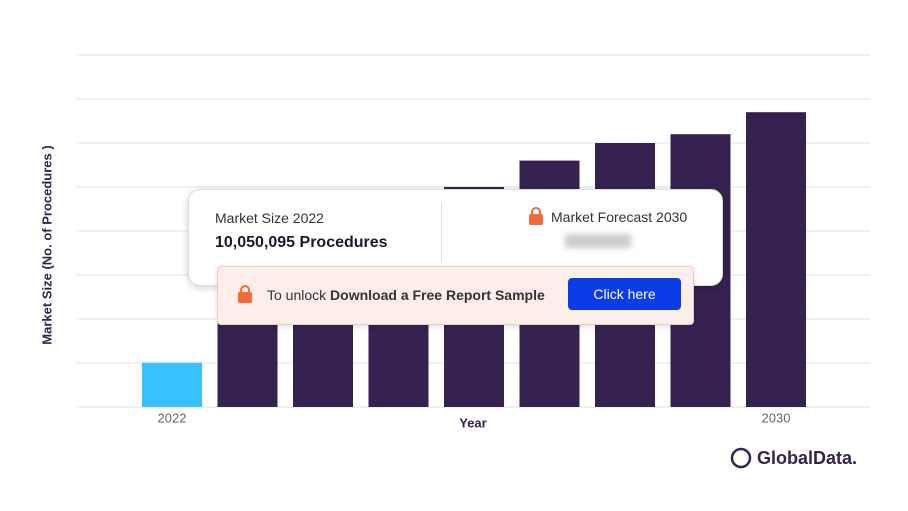 The width and height of the screenshot is (908, 511). Describe the element at coordinates (437, 295) in the screenshot. I see `unlock-text: Download a Free Report Sample` at that location.